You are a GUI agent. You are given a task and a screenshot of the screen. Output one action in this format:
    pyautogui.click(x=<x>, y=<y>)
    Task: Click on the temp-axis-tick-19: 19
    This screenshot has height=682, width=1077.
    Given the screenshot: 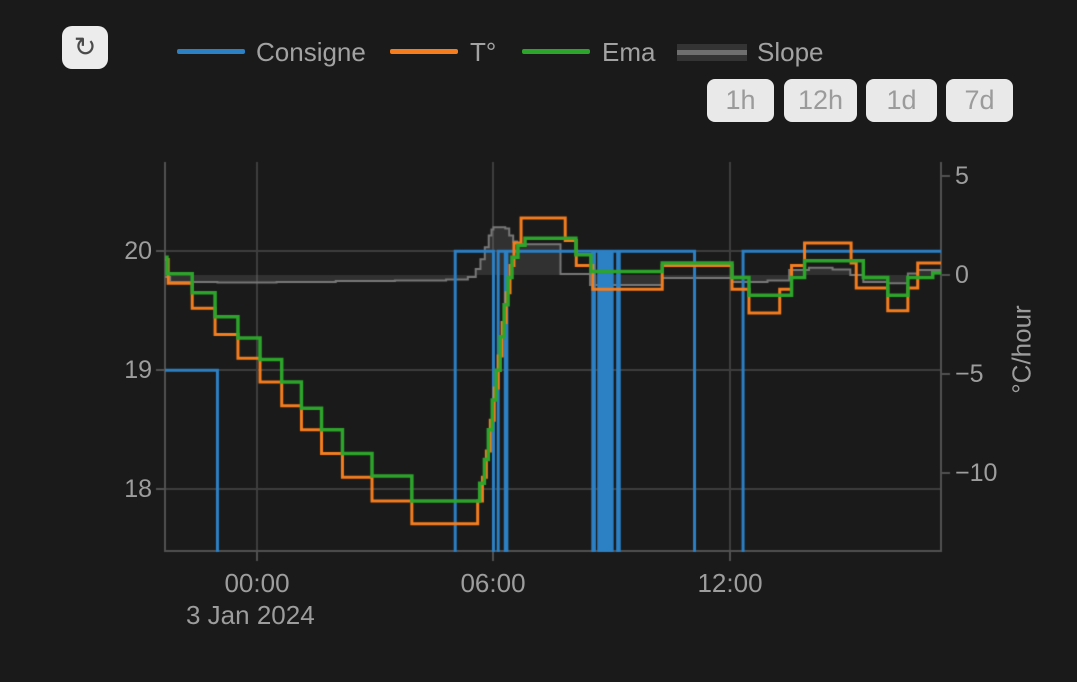 What is the action you would take?
    pyautogui.click(x=138, y=370)
    